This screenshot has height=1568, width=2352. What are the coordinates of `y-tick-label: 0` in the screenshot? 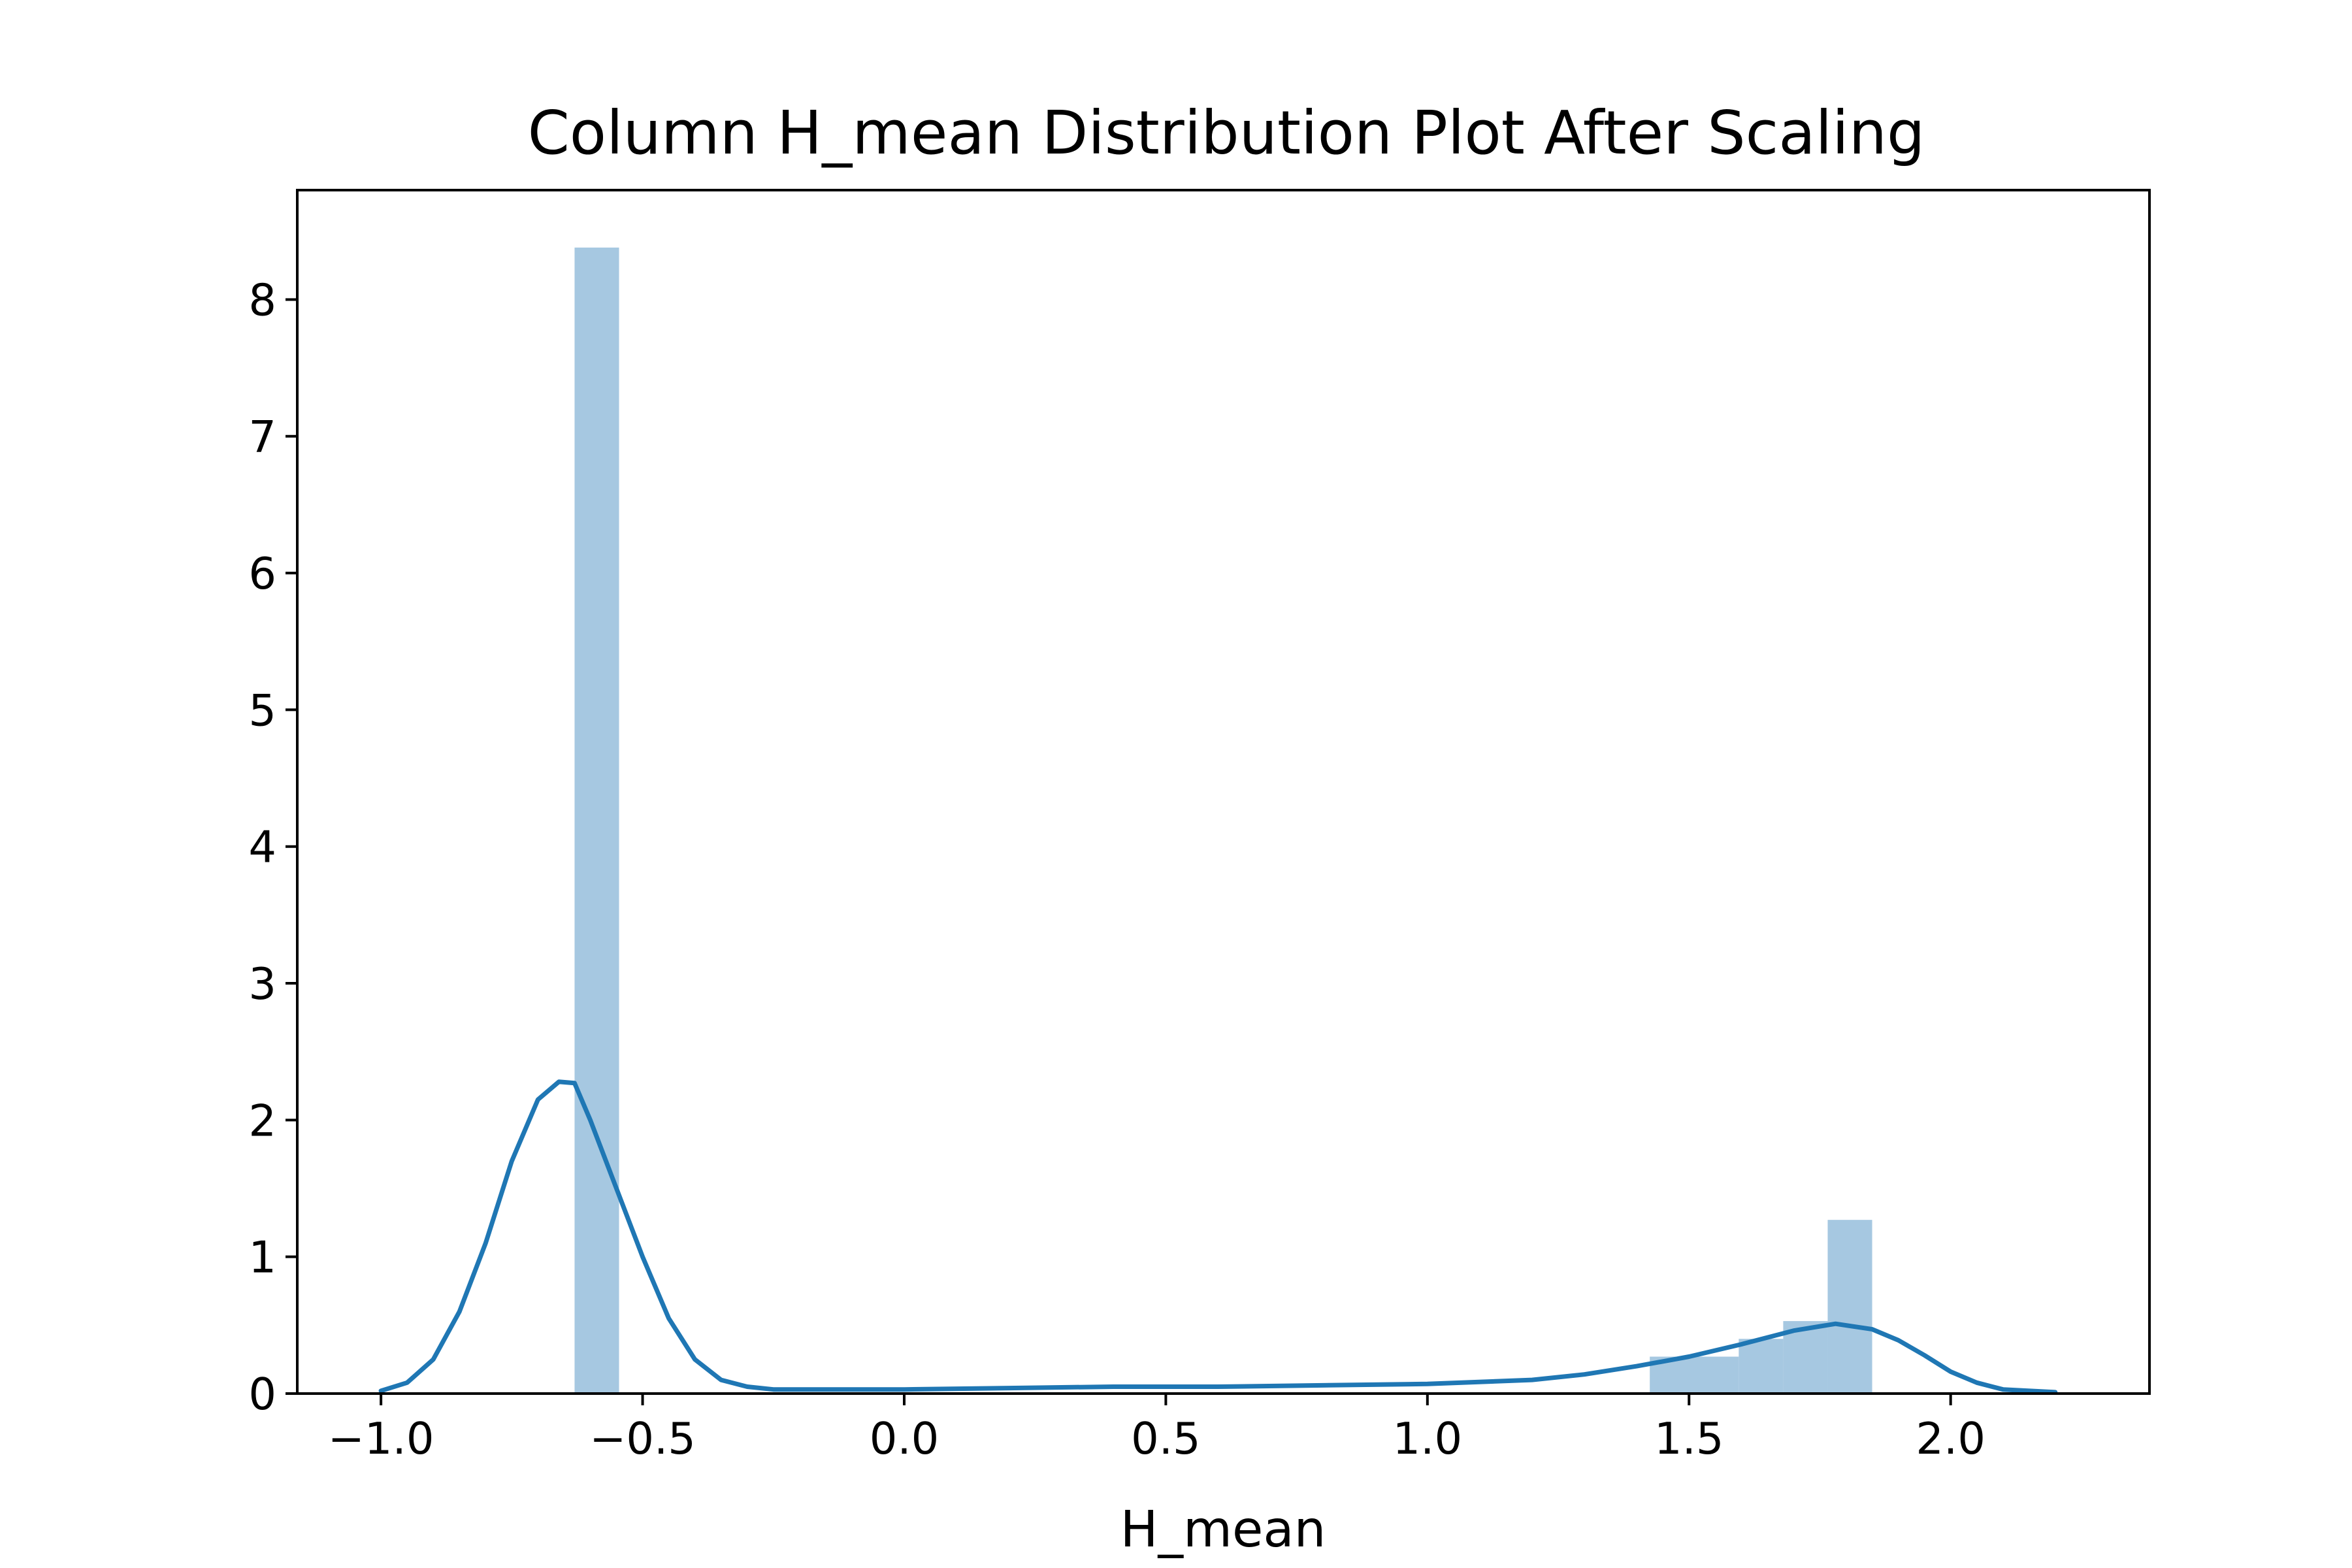 It's located at (262, 1394).